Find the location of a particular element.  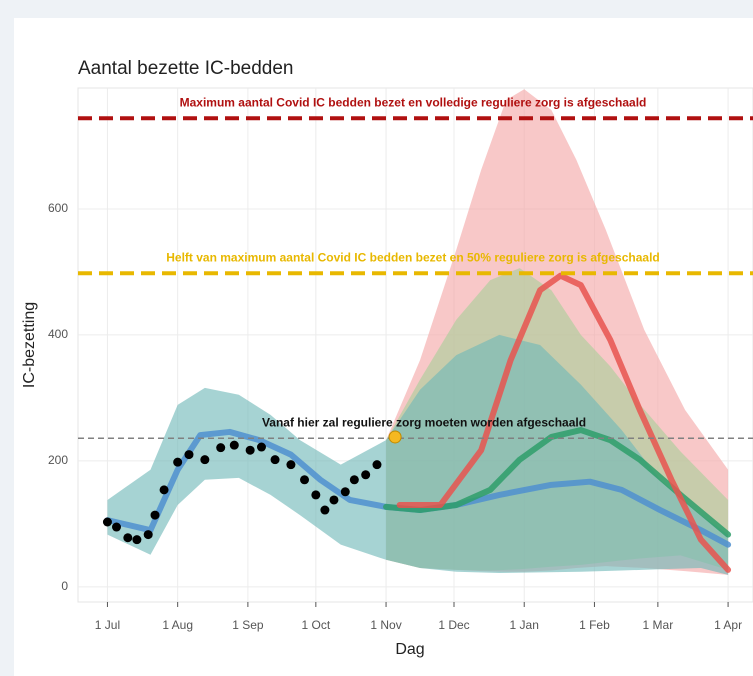

x-axis-label: Dag is located at coordinates (409, 649).